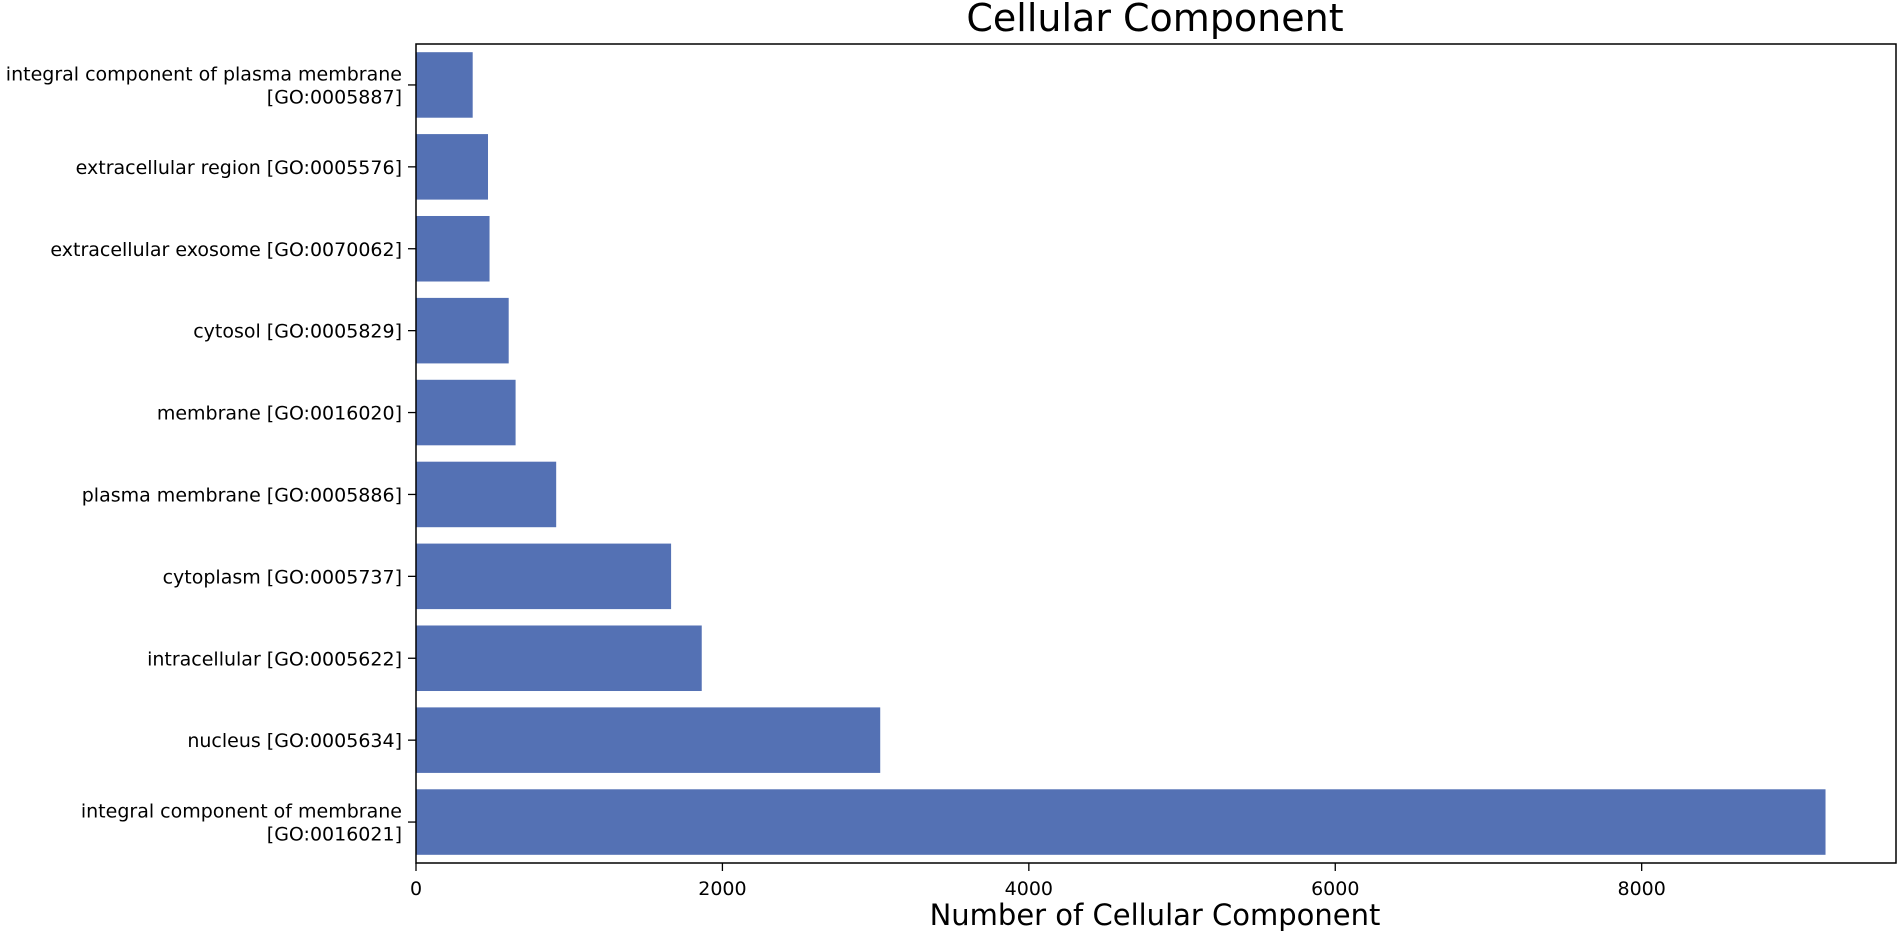  I want to click on category-label: cytosol [GO:0005829], so click(297, 332).